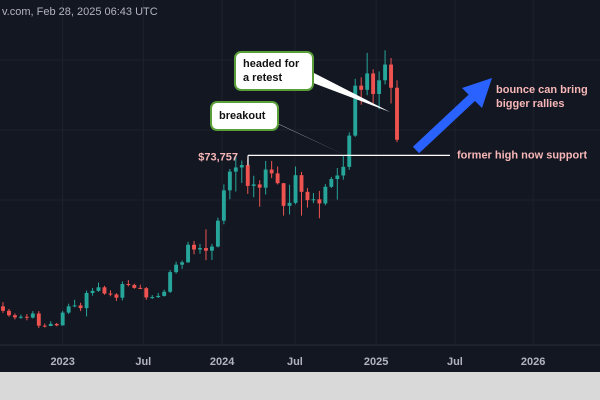 The image size is (600, 400). What do you see at coordinates (477, 93) in the screenshot?
I see `arrow-head` at bounding box center [477, 93].